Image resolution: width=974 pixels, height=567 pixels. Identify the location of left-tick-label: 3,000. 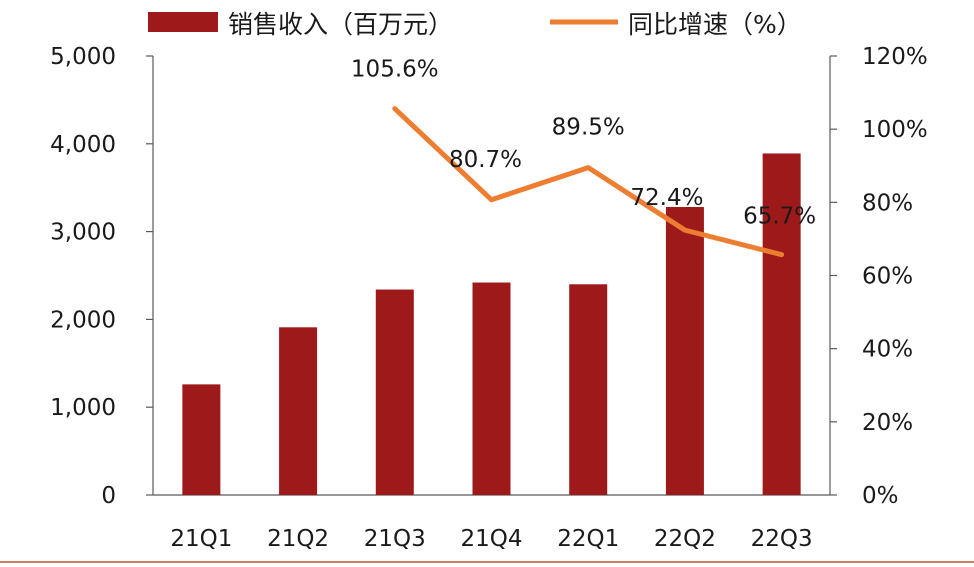
(83, 233).